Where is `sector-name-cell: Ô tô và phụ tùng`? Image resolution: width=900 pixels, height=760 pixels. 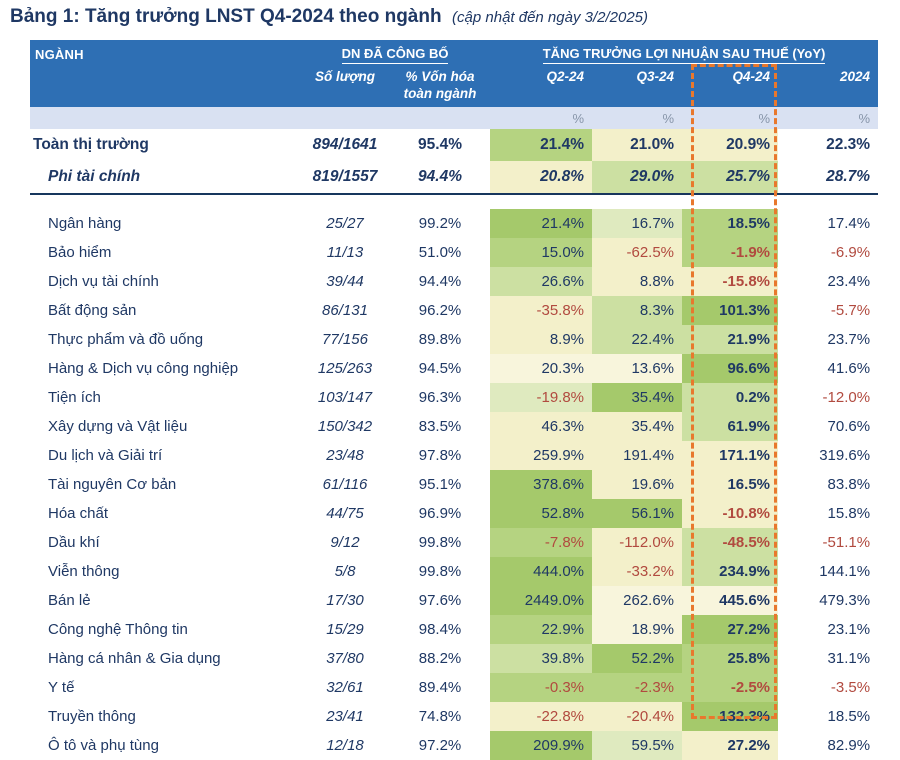
sector-name-cell: Ô tô và phụ tùng is located at coordinates (103, 745).